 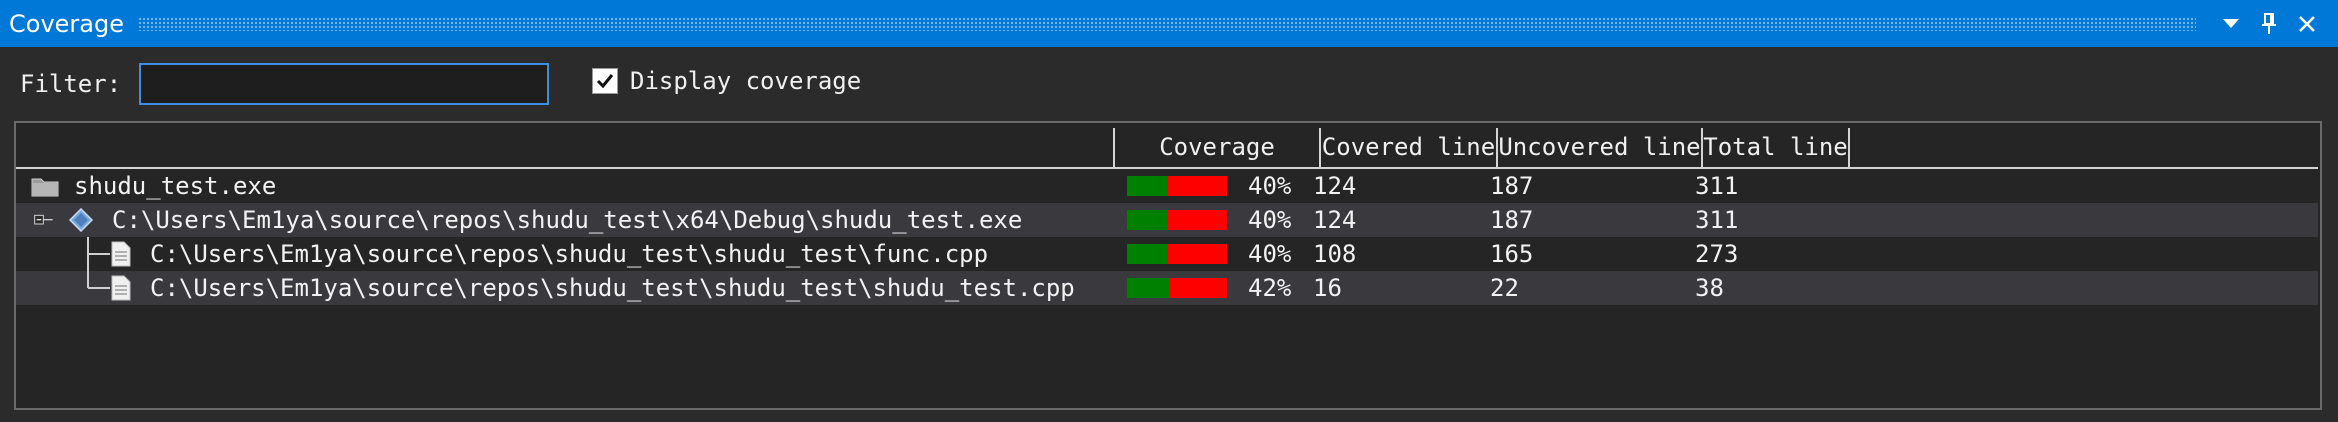 What do you see at coordinates (1717, 254) in the screenshot?
I see `total-count: 273` at bounding box center [1717, 254].